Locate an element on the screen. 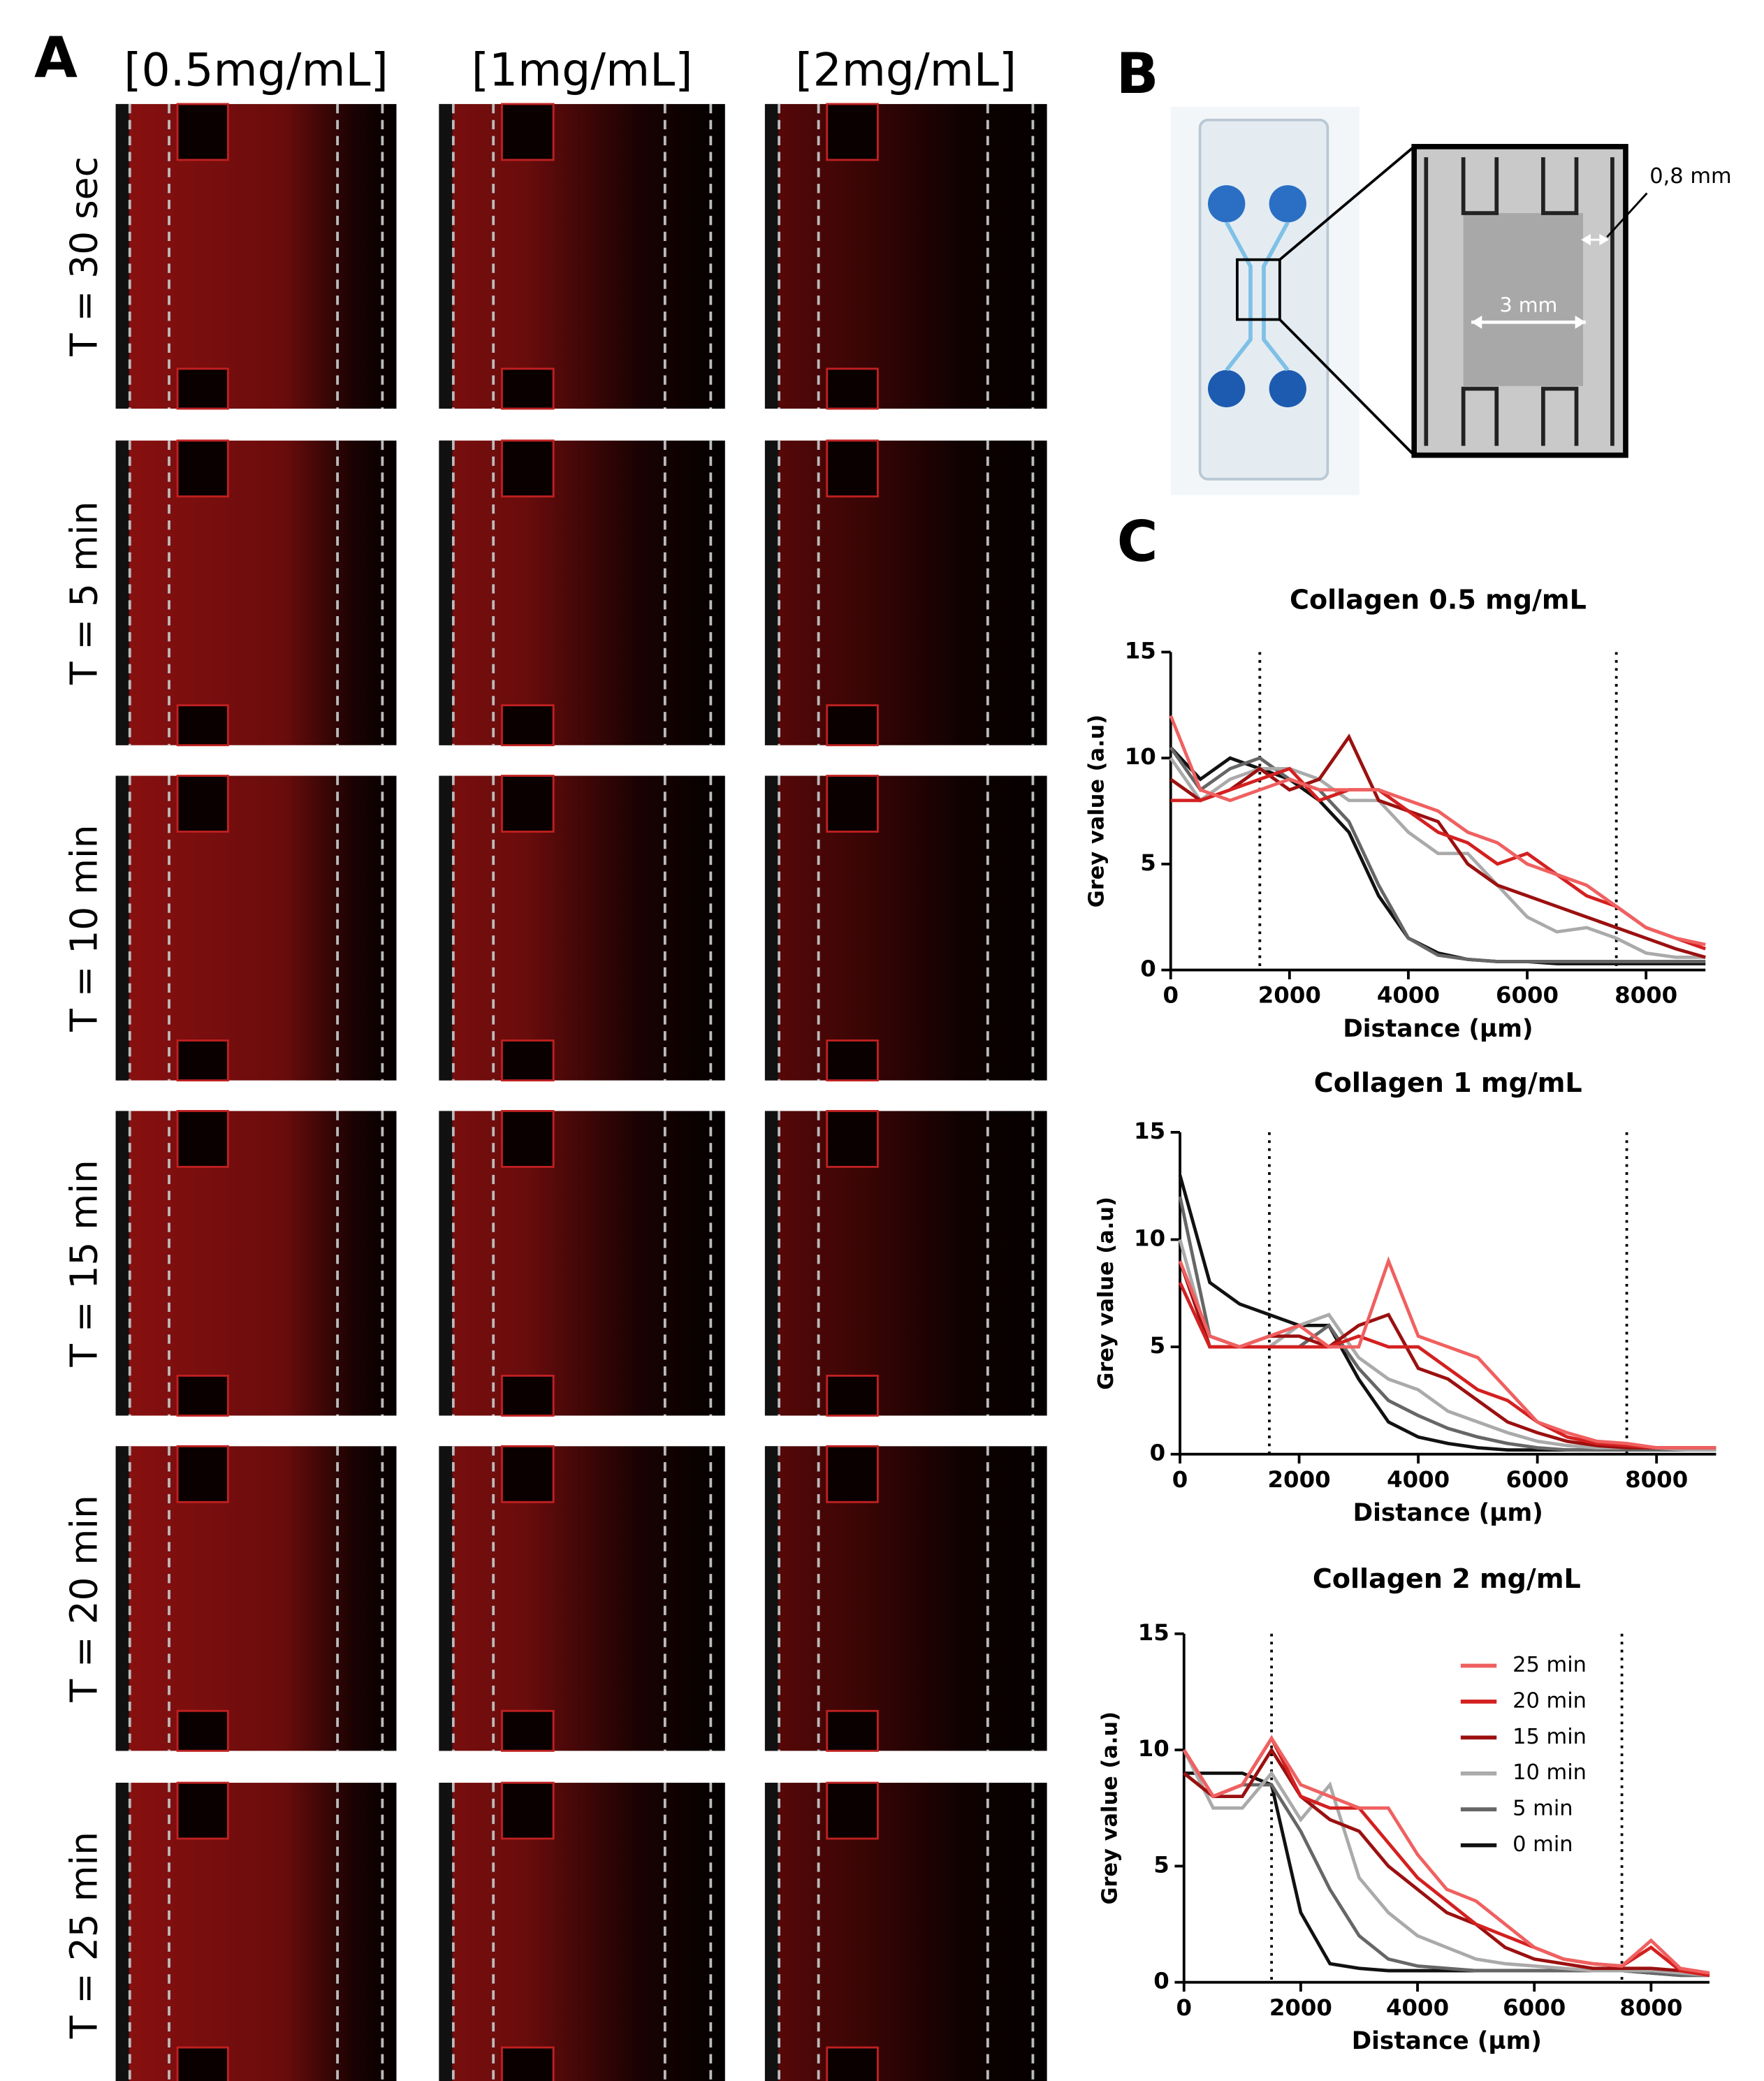  panel-label: C is located at coordinates (1137, 541).